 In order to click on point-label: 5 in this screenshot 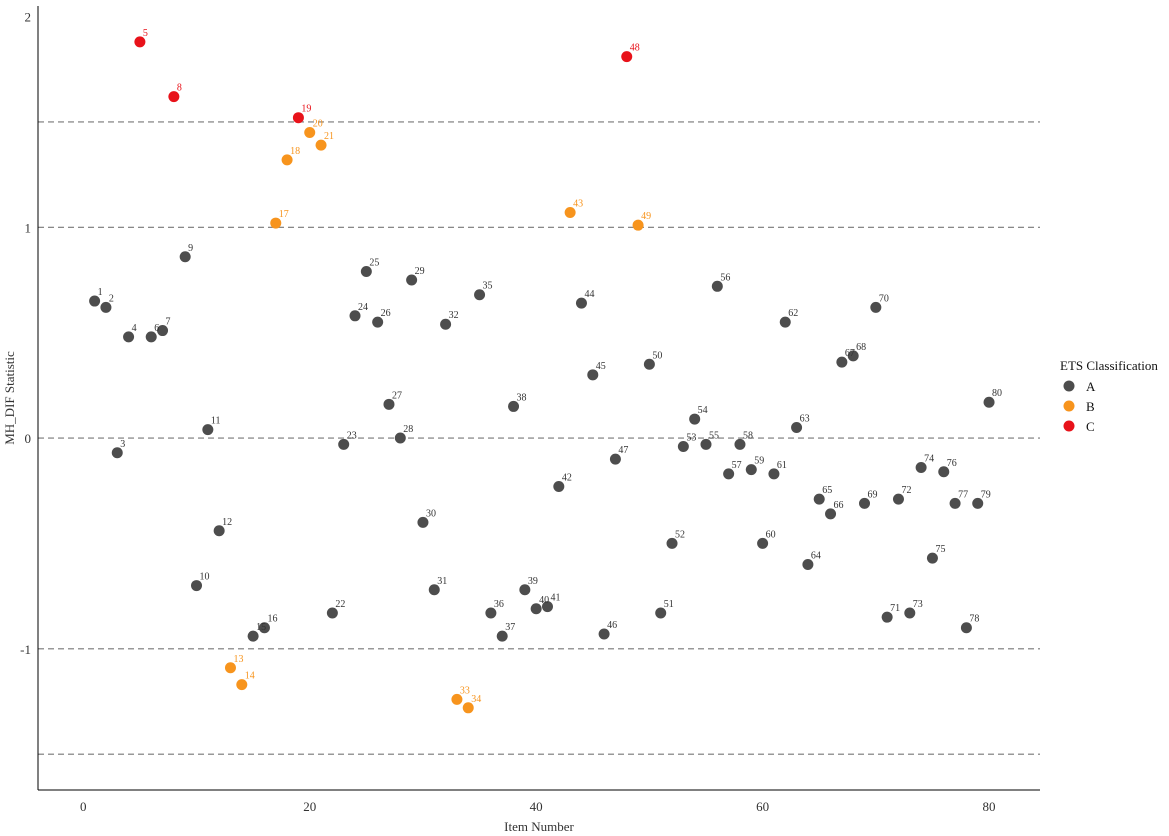, I will do `click(145, 33)`.